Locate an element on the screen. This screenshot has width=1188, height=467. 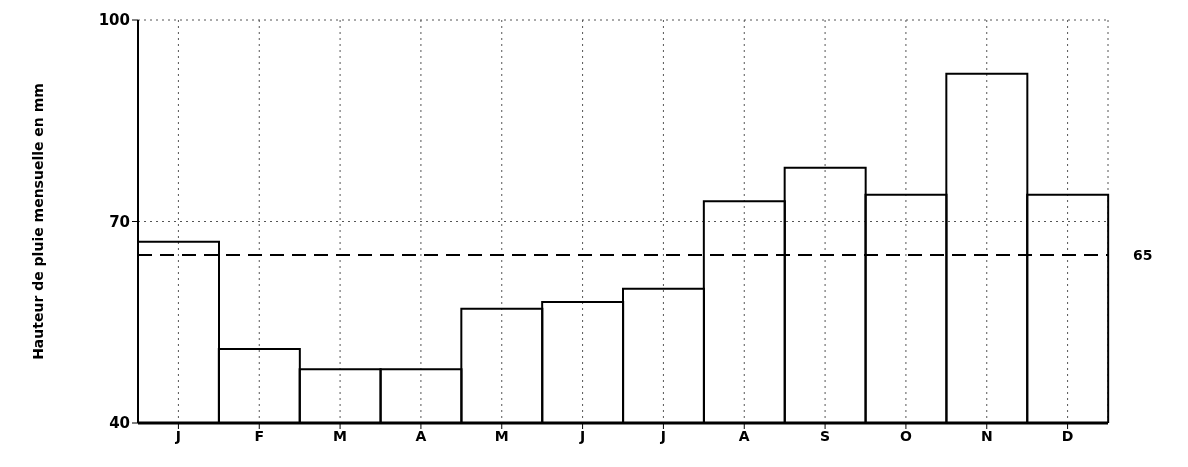
x-tick-label: D is located at coordinates (1067, 435).